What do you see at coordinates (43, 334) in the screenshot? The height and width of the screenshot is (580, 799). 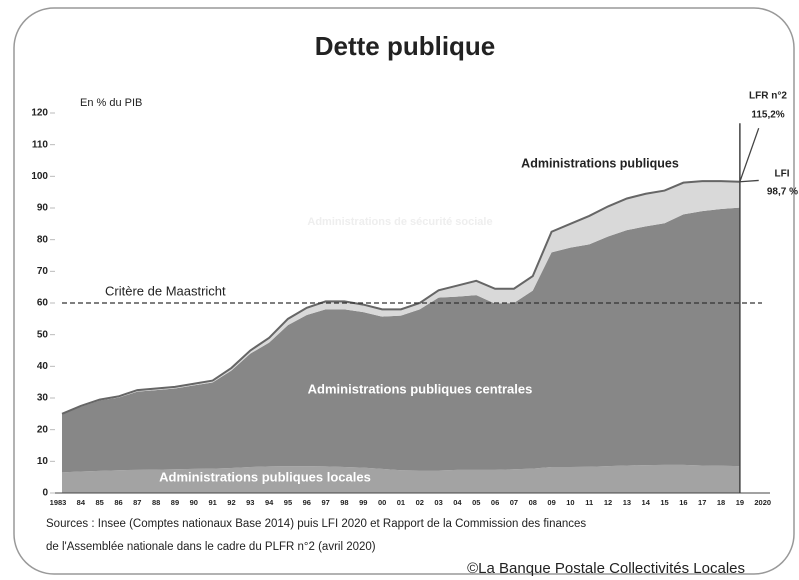 I see `y-tick-label: 50` at bounding box center [43, 334].